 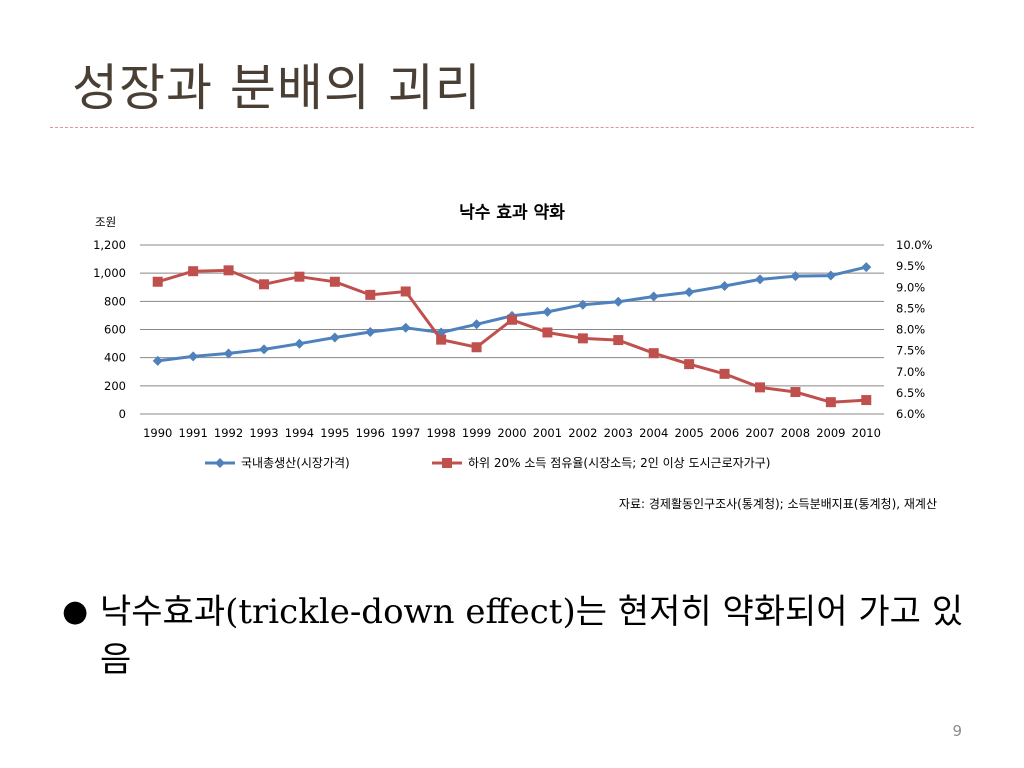 I want to click on legend-marker-diamond, so click(x=220, y=463).